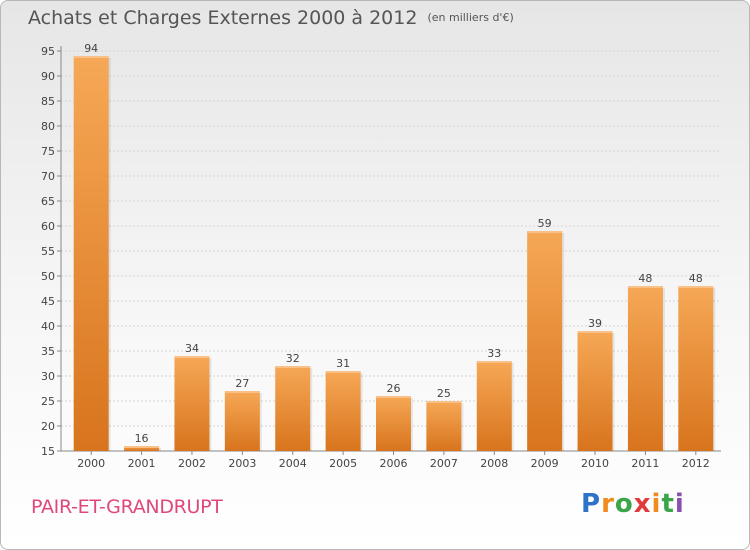 The height and width of the screenshot is (550, 750). Describe the element at coordinates (48, 351) in the screenshot. I see `y-tick-label: 35` at that location.